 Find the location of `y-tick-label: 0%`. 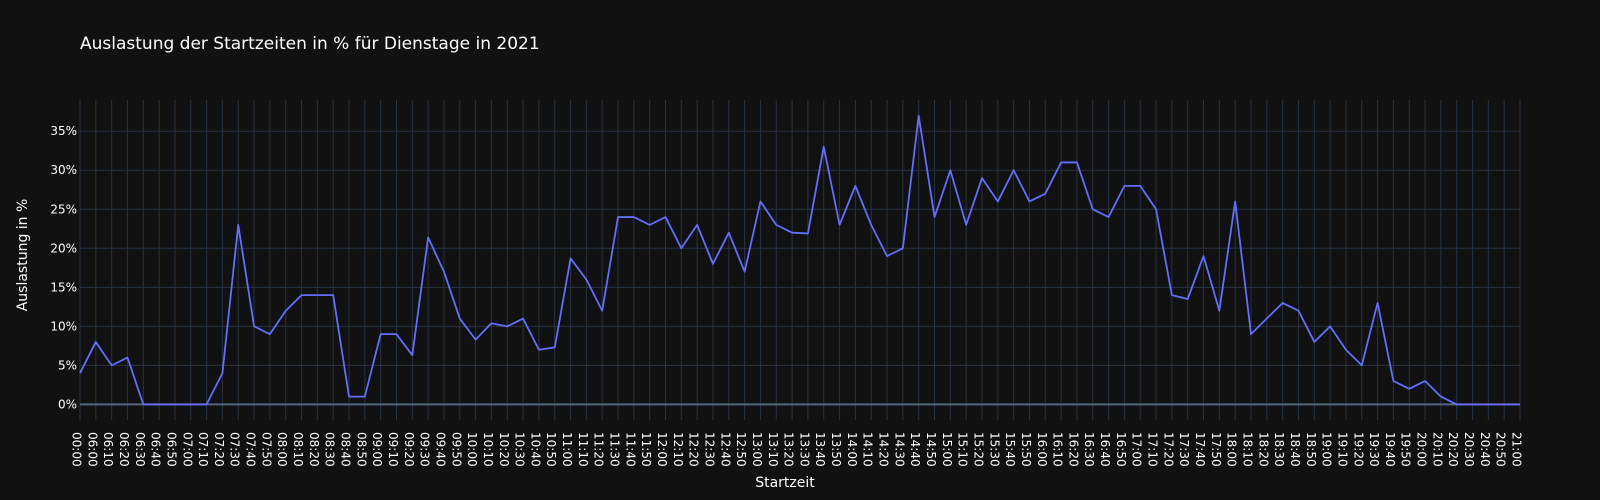

y-tick-label: 0% is located at coordinates (67, 404).